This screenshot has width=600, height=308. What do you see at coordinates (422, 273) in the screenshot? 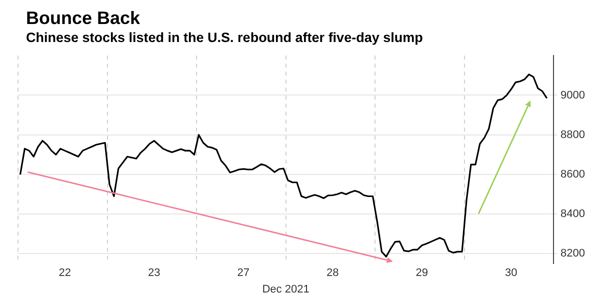
I see `x-tick-label: 29` at bounding box center [422, 273].